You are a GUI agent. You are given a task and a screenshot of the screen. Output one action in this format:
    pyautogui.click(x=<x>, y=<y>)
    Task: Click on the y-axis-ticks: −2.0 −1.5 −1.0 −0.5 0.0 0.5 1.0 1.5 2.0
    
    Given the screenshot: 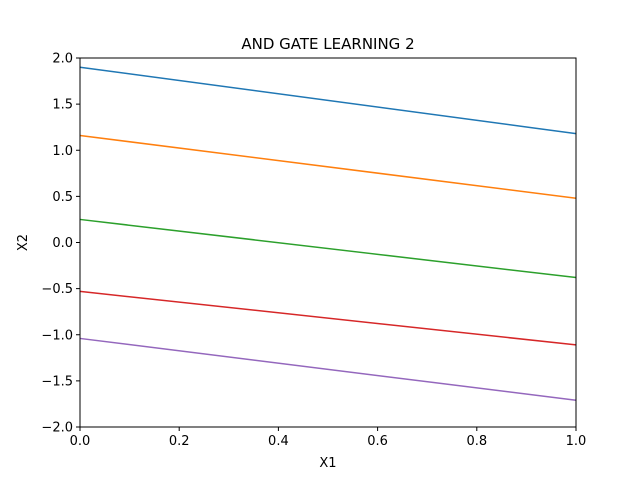 What is the action you would take?
    pyautogui.click(x=60, y=244)
    